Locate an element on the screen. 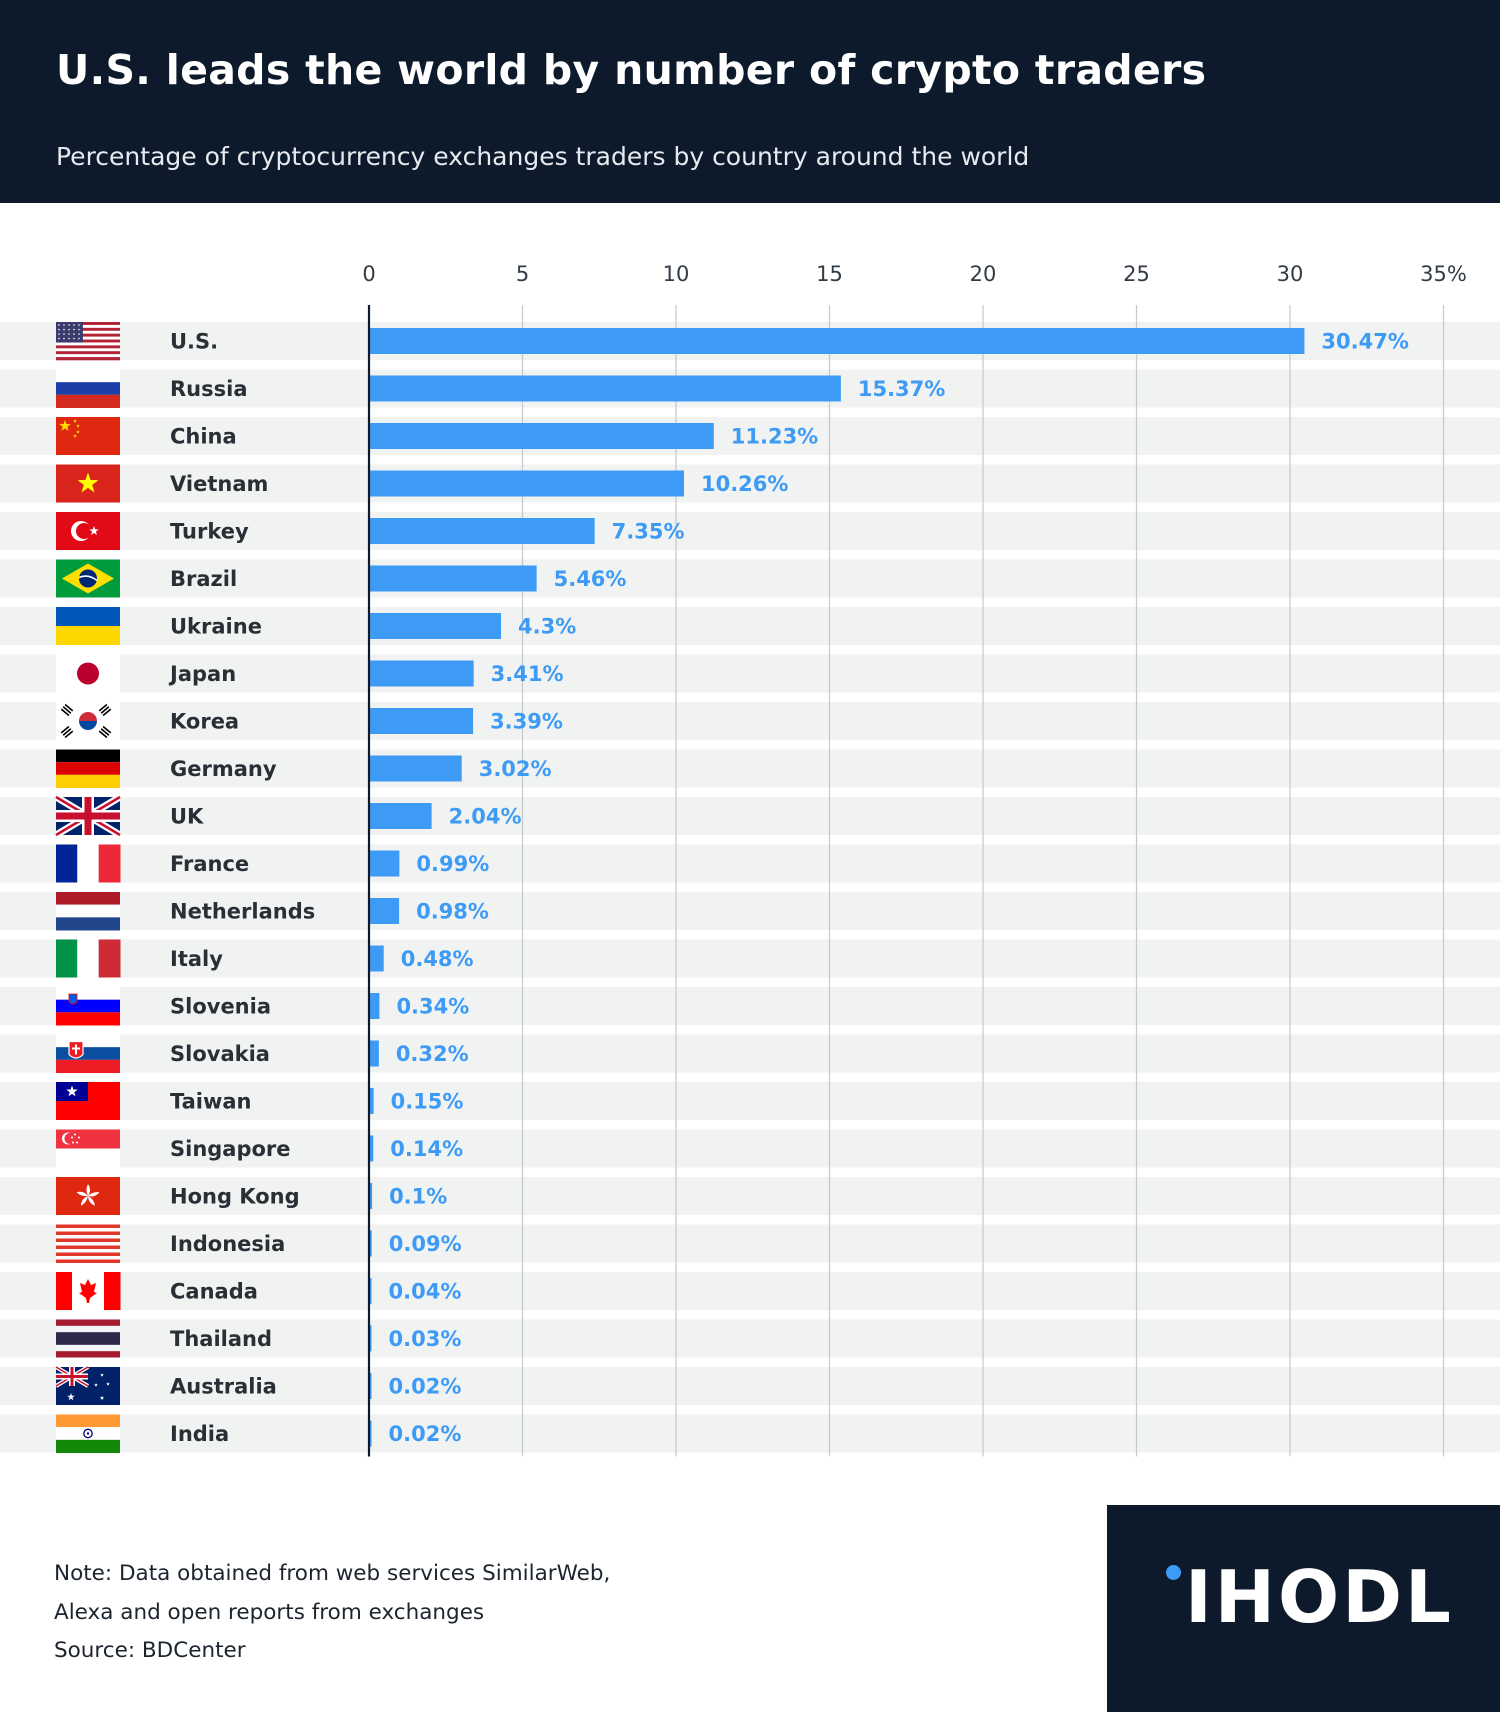 The height and width of the screenshot is (1712, 1500). country-label: Korea is located at coordinates (204, 722).